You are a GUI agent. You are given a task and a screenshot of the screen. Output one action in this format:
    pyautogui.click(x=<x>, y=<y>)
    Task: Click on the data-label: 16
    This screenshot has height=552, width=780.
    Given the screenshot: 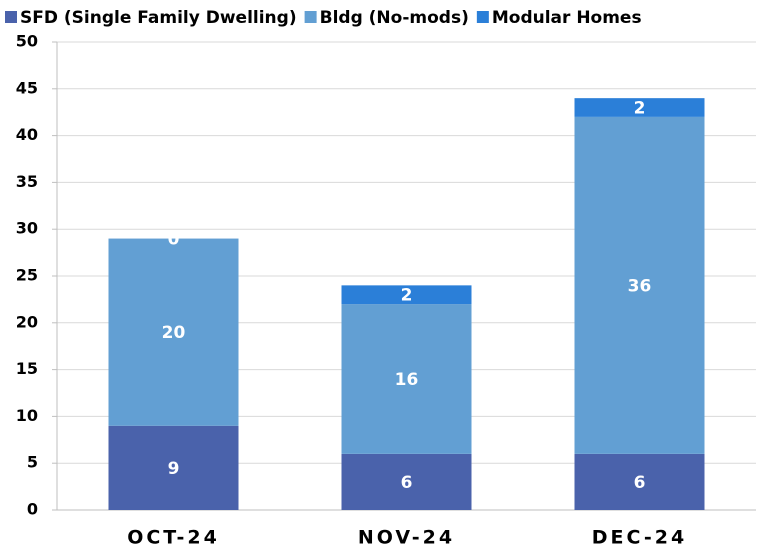 What is the action you would take?
    pyautogui.click(x=407, y=380)
    